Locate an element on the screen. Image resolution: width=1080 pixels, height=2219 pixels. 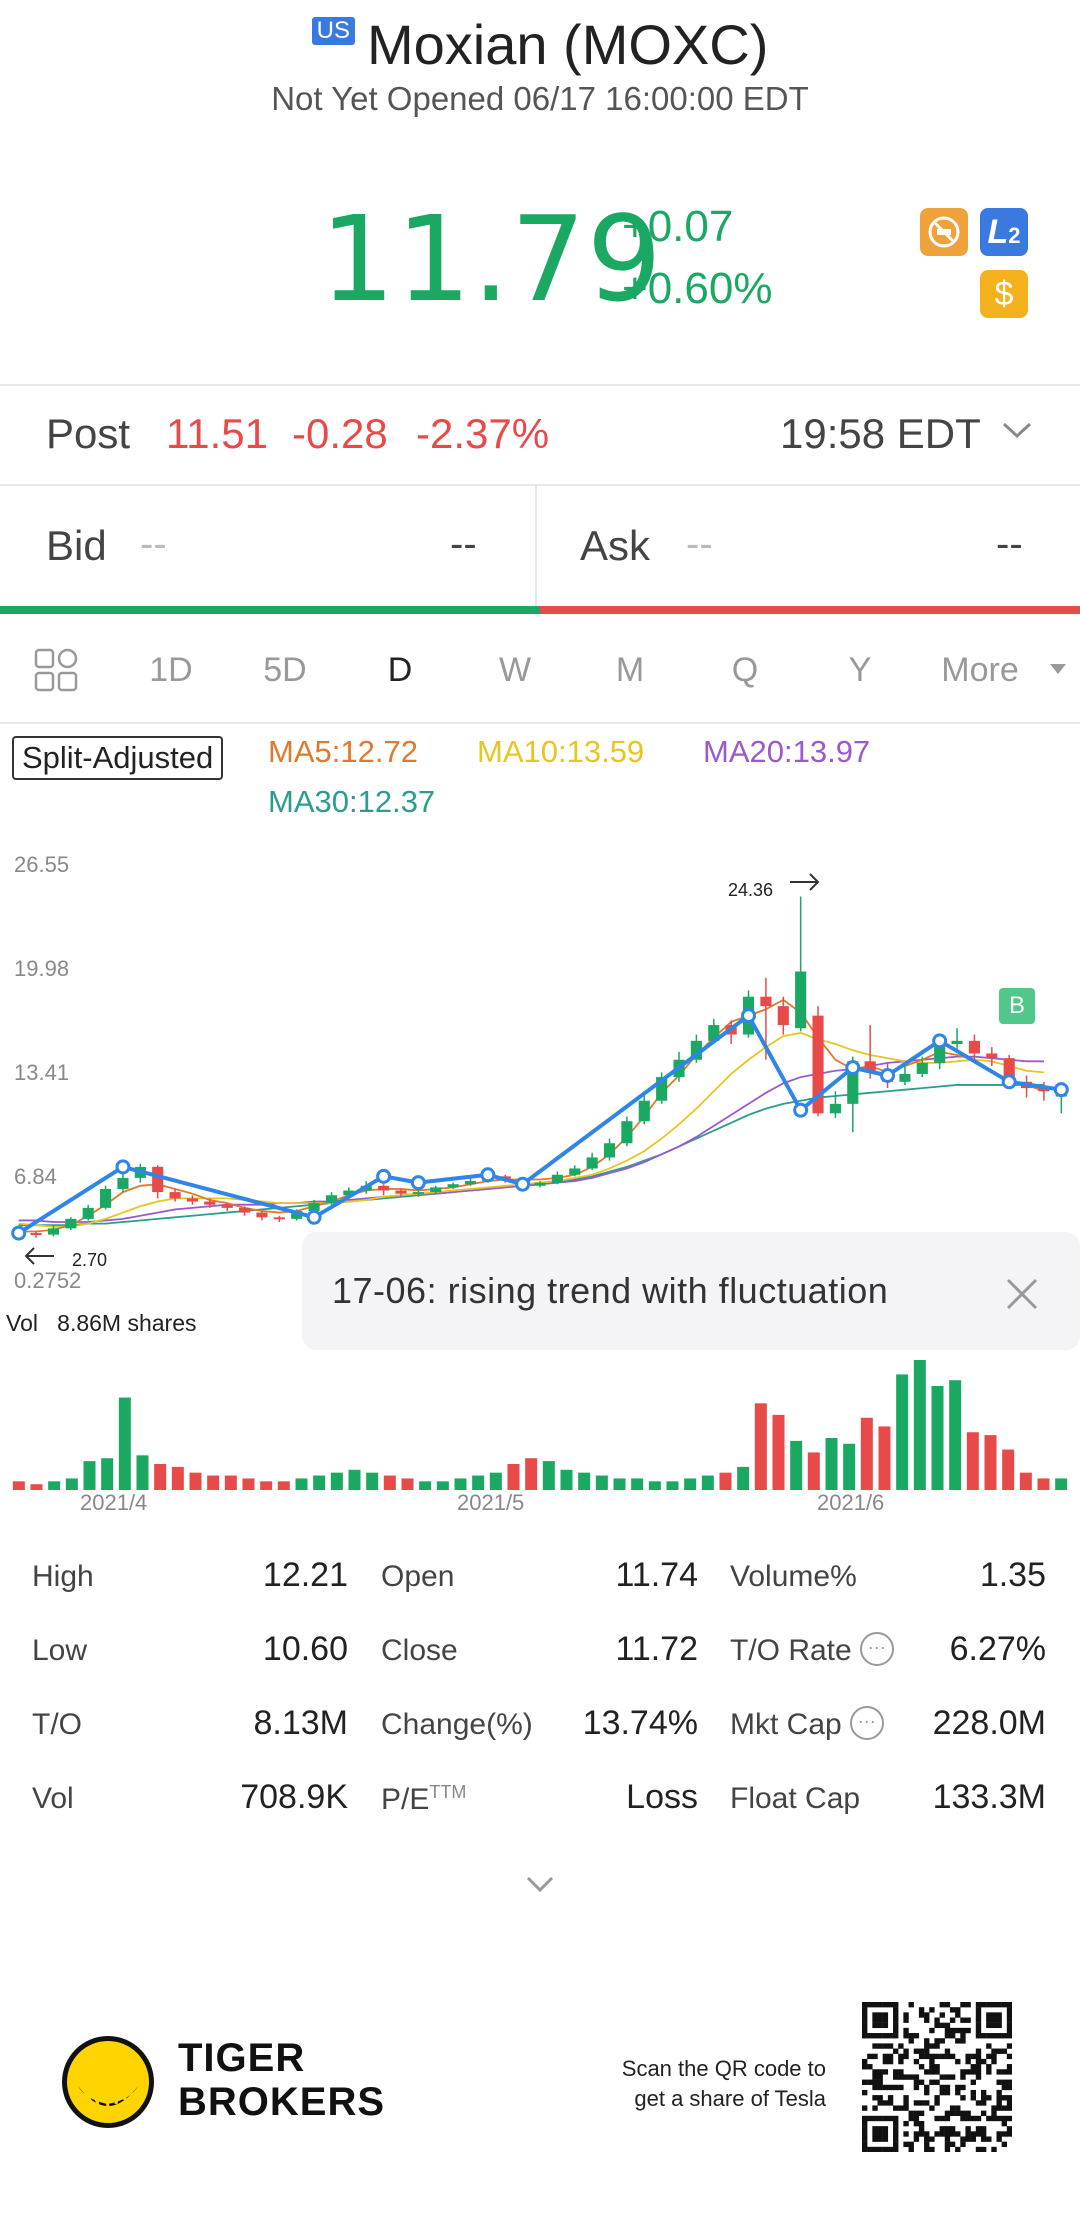
post-time: 19:58 EDT is located at coordinates (880, 433).